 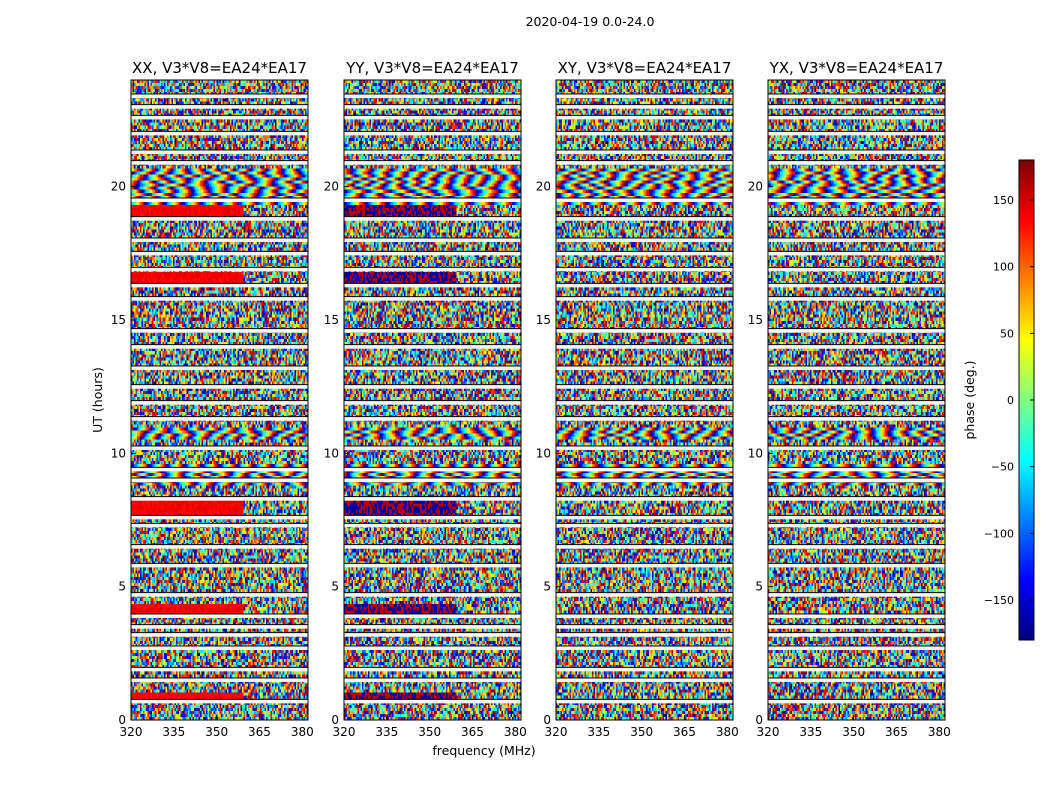 What do you see at coordinates (644, 400) in the screenshot?
I see `panel-frame` at bounding box center [644, 400].